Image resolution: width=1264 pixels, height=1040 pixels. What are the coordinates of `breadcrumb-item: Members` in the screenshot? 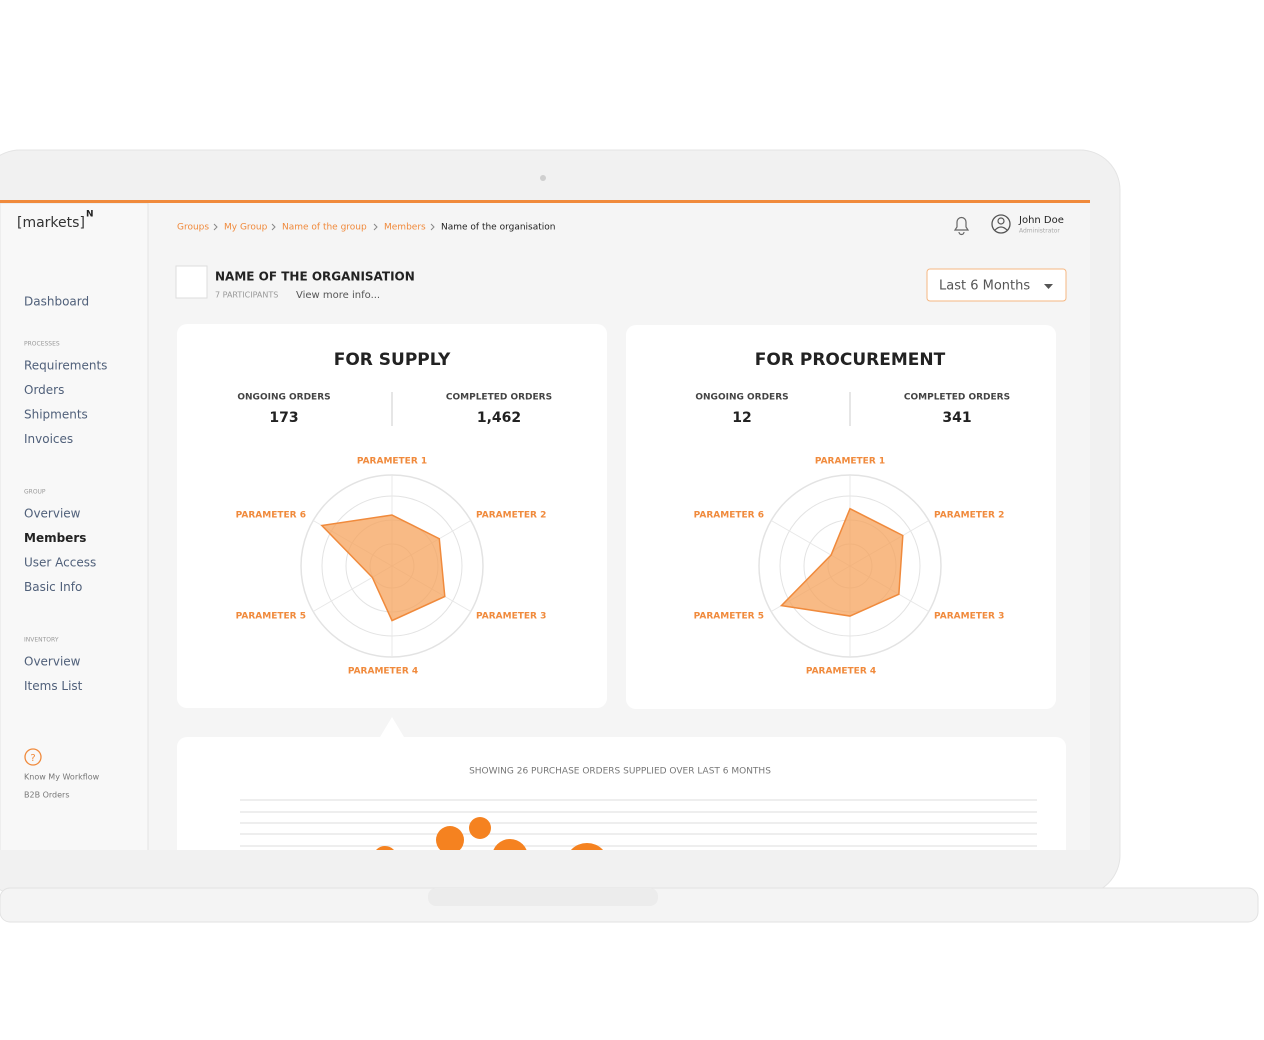 It's located at (405, 228).